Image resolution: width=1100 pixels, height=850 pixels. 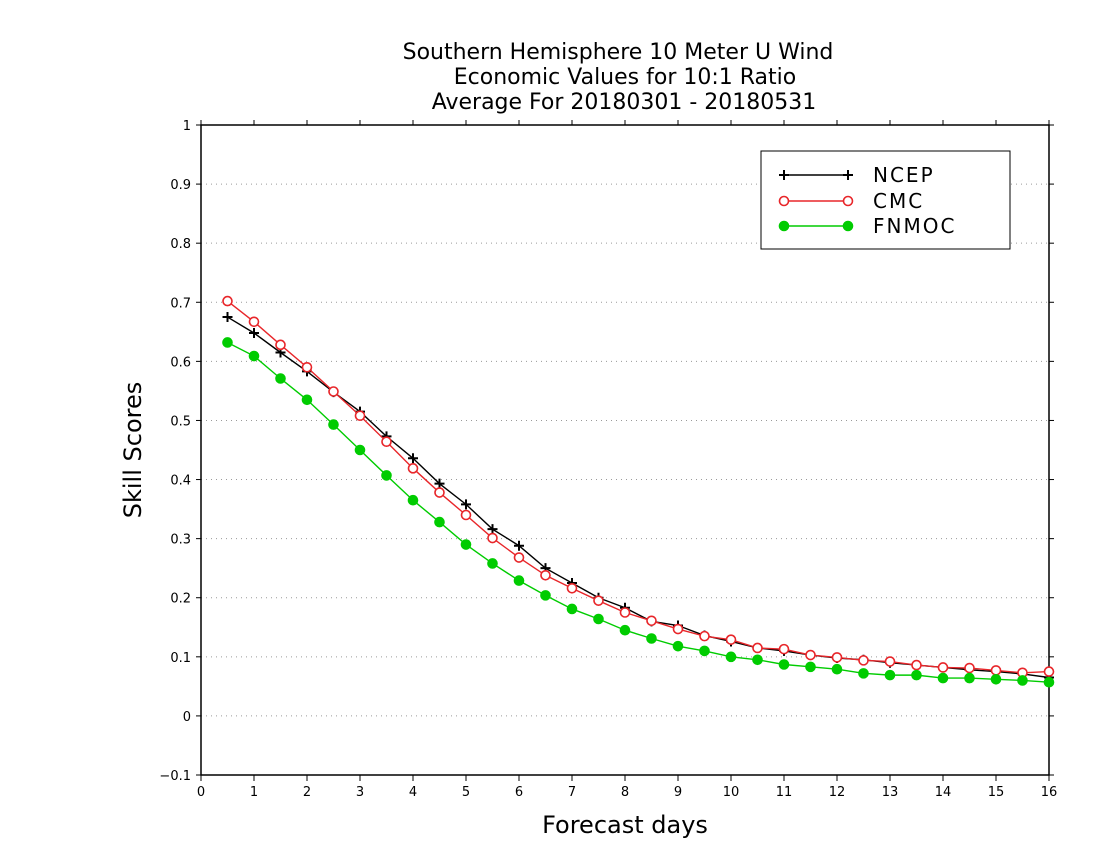 What do you see at coordinates (466, 792) in the screenshot?
I see `x-tick-label: 5` at bounding box center [466, 792].